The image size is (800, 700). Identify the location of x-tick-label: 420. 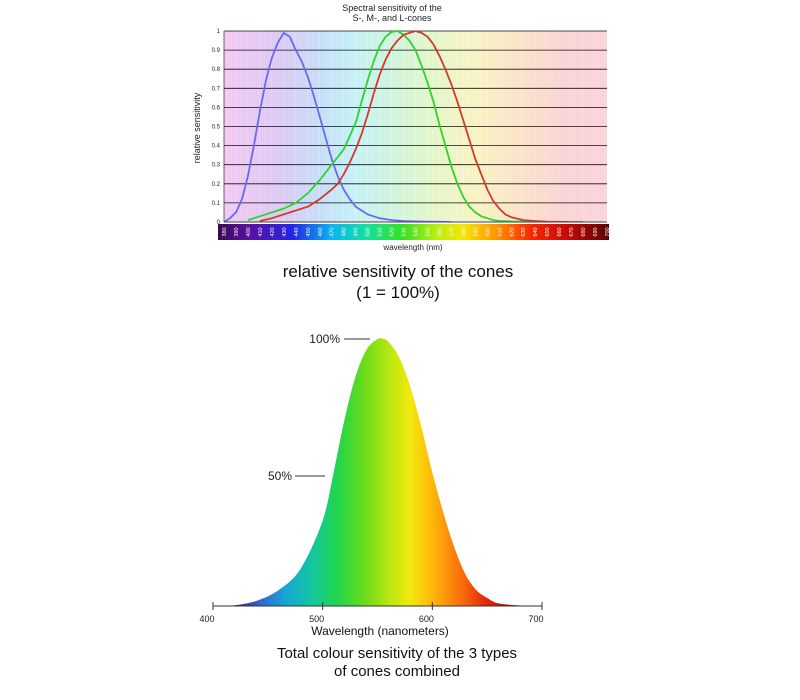
(273, 231).